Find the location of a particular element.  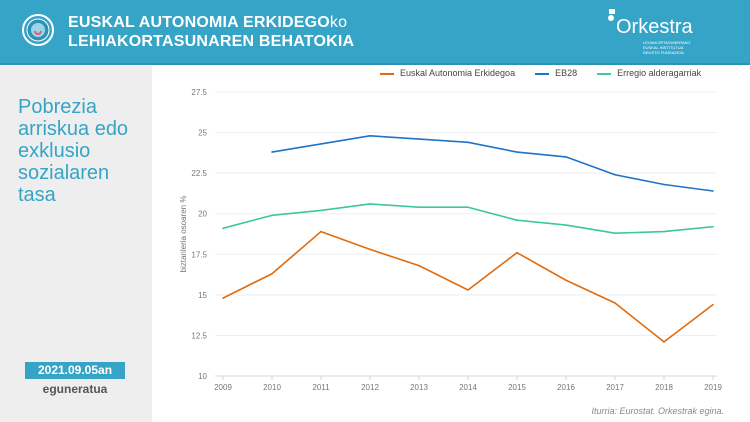

brand-sub-2: EUSKAL INSTITUTUA is located at coordinates (663, 47).